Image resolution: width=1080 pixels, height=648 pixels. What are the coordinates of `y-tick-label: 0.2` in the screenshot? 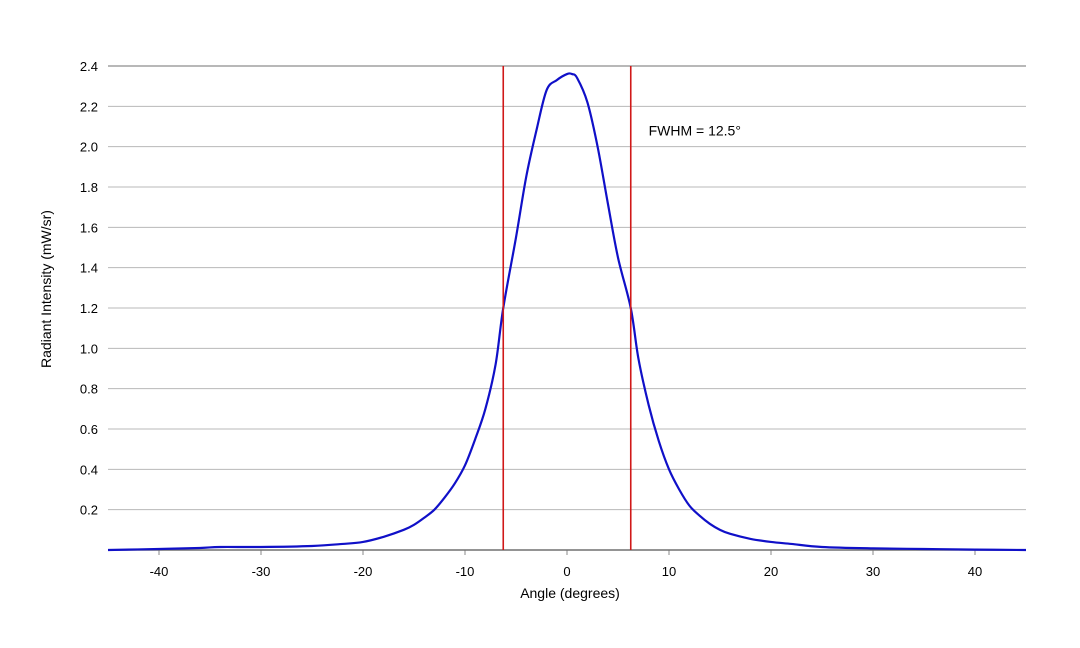 It's located at (89, 510).